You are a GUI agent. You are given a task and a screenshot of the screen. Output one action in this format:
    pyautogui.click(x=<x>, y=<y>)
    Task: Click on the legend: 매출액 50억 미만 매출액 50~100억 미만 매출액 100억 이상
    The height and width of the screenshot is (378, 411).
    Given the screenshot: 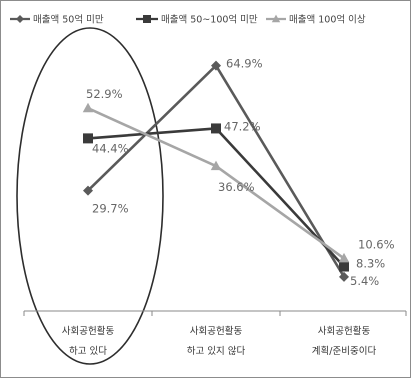 What is the action you would take?
    pyautogui.click(x=188, y=20)
    